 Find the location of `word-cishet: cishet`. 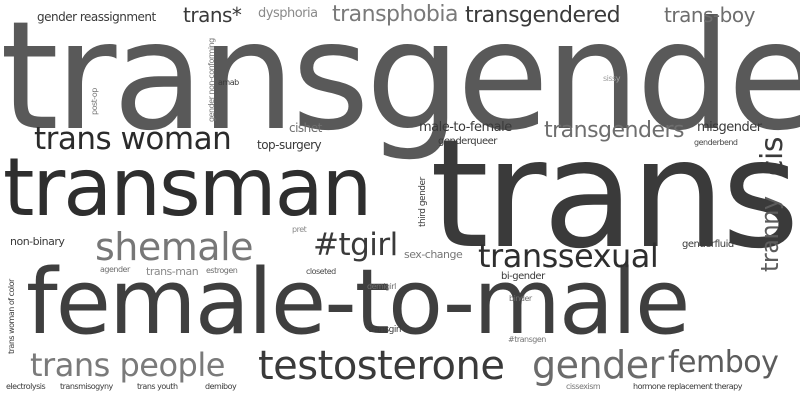

word-cishet: cishet is located at coordinates (305, 128).